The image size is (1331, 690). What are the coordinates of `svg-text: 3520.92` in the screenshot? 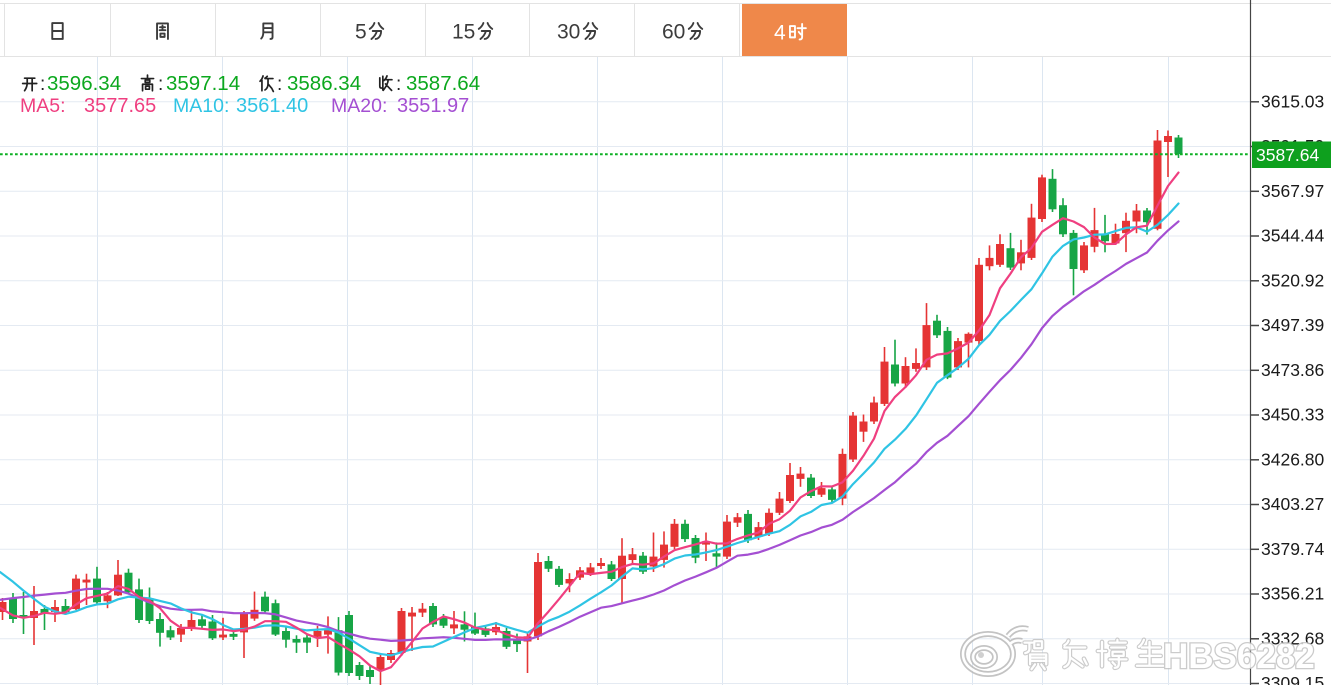 It's located at (1292, 280).